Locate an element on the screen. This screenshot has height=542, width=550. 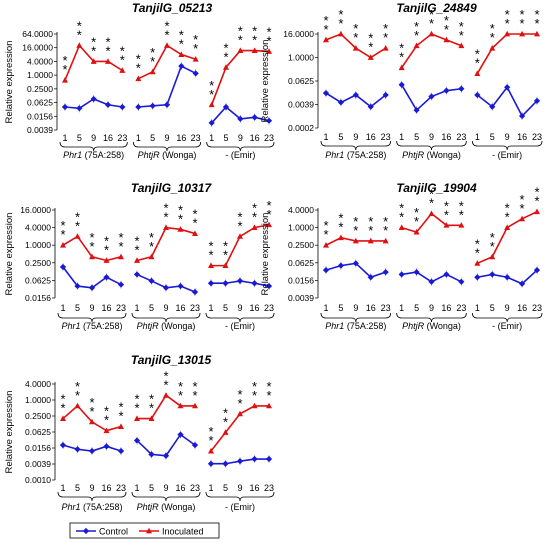
y-tick-label: 0.0625 is located at coordinates (40, 103).